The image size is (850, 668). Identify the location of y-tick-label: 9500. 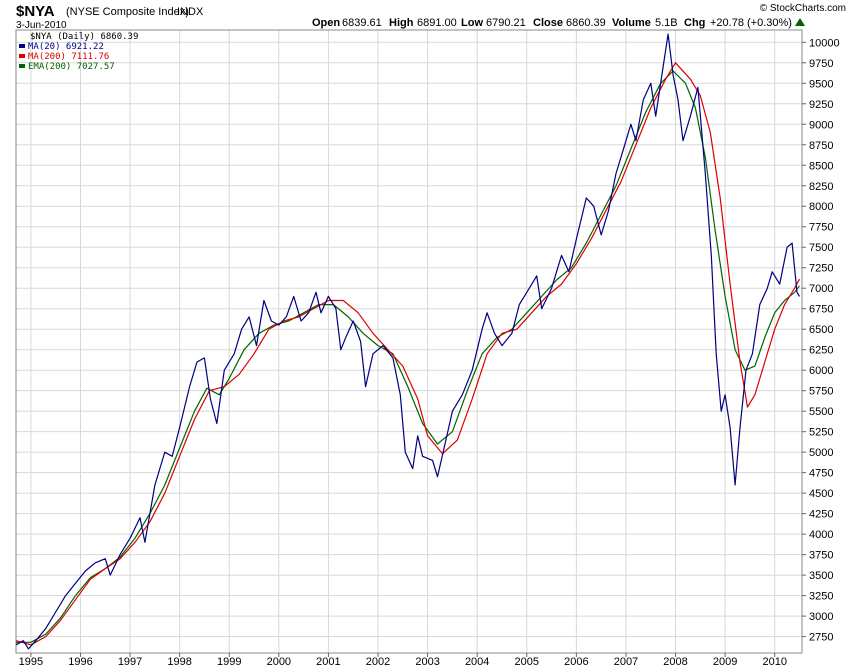
(821, 84).